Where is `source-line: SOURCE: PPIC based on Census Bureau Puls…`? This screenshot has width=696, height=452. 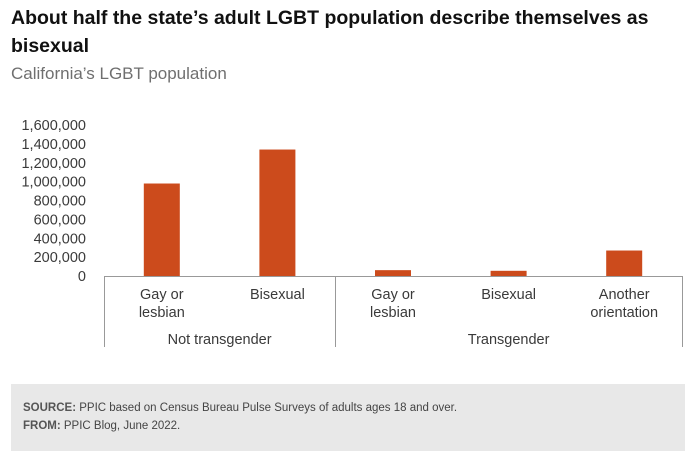
source-line: SOURCE: PPIC based on Census Bureau Puls… is located at coordinates (354, 408).